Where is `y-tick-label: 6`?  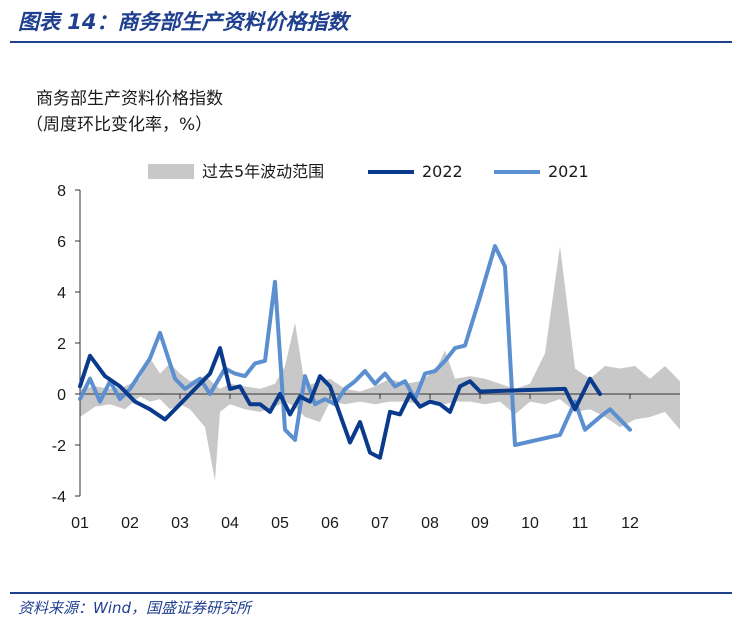 y-tick-label: 6 is located at coordinates (61, 242).